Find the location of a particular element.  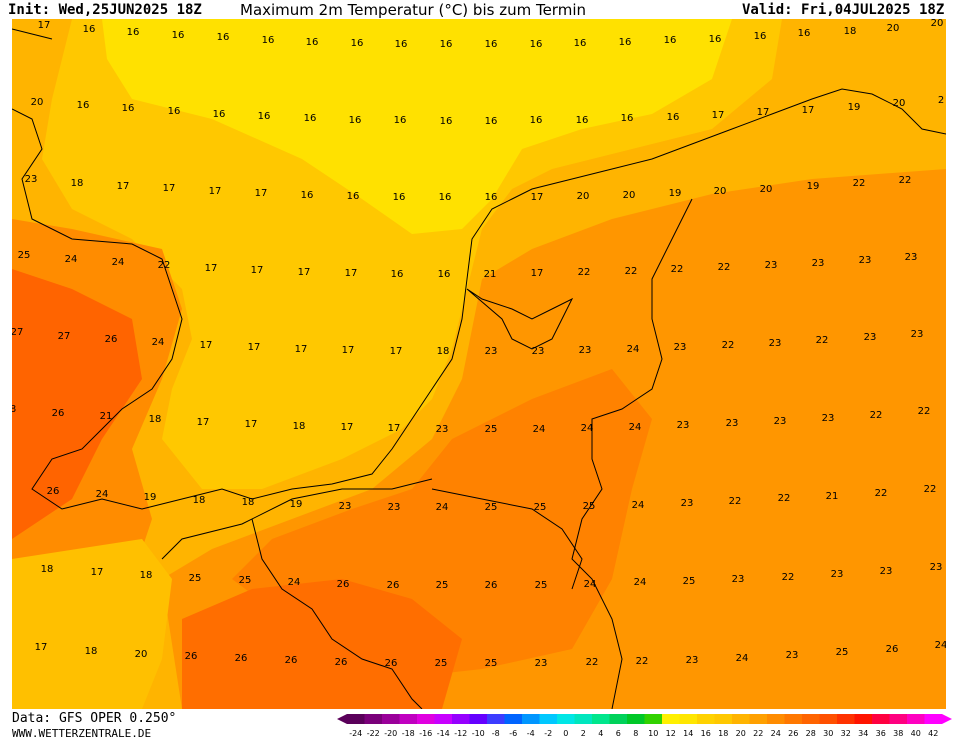

legend-tick-label: -20 is located at coordinates (390, 733).